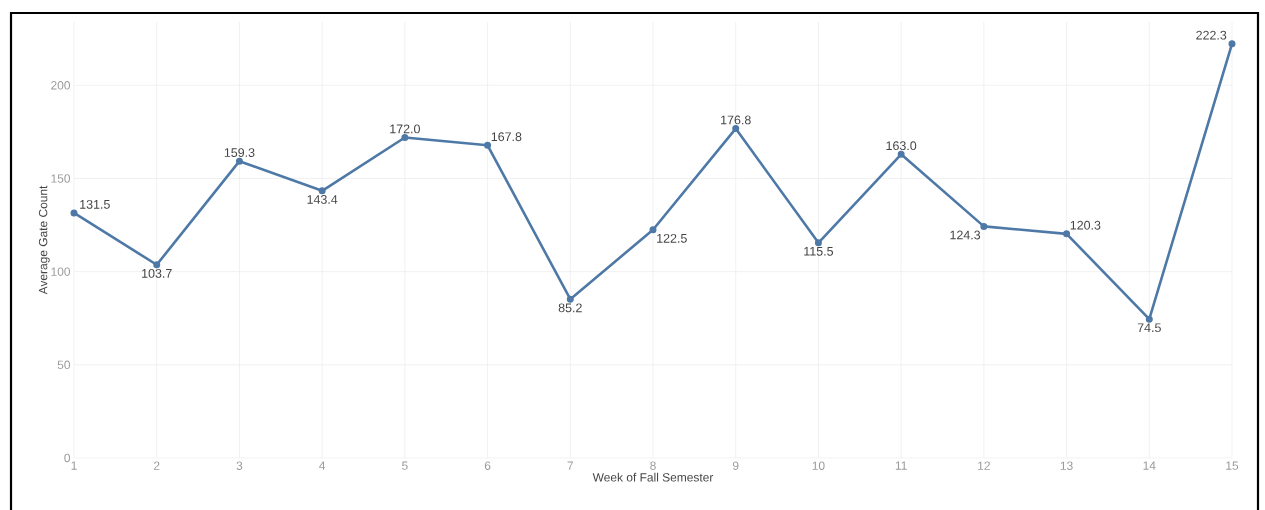 Image resolution: width=1265 pixels, height=510 pixels. What do you see at coordinates (818, 465) in the screenshot?
I see `x-tick-label: 10` at bounding box center [818, 465].